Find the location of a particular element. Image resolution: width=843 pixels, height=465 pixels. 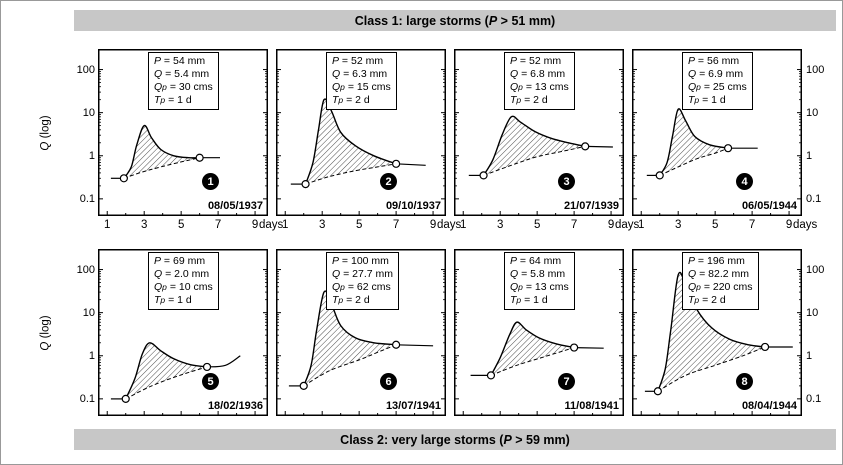

stat-line: Q = 6.9 mm is located at coordinates (717, 74).